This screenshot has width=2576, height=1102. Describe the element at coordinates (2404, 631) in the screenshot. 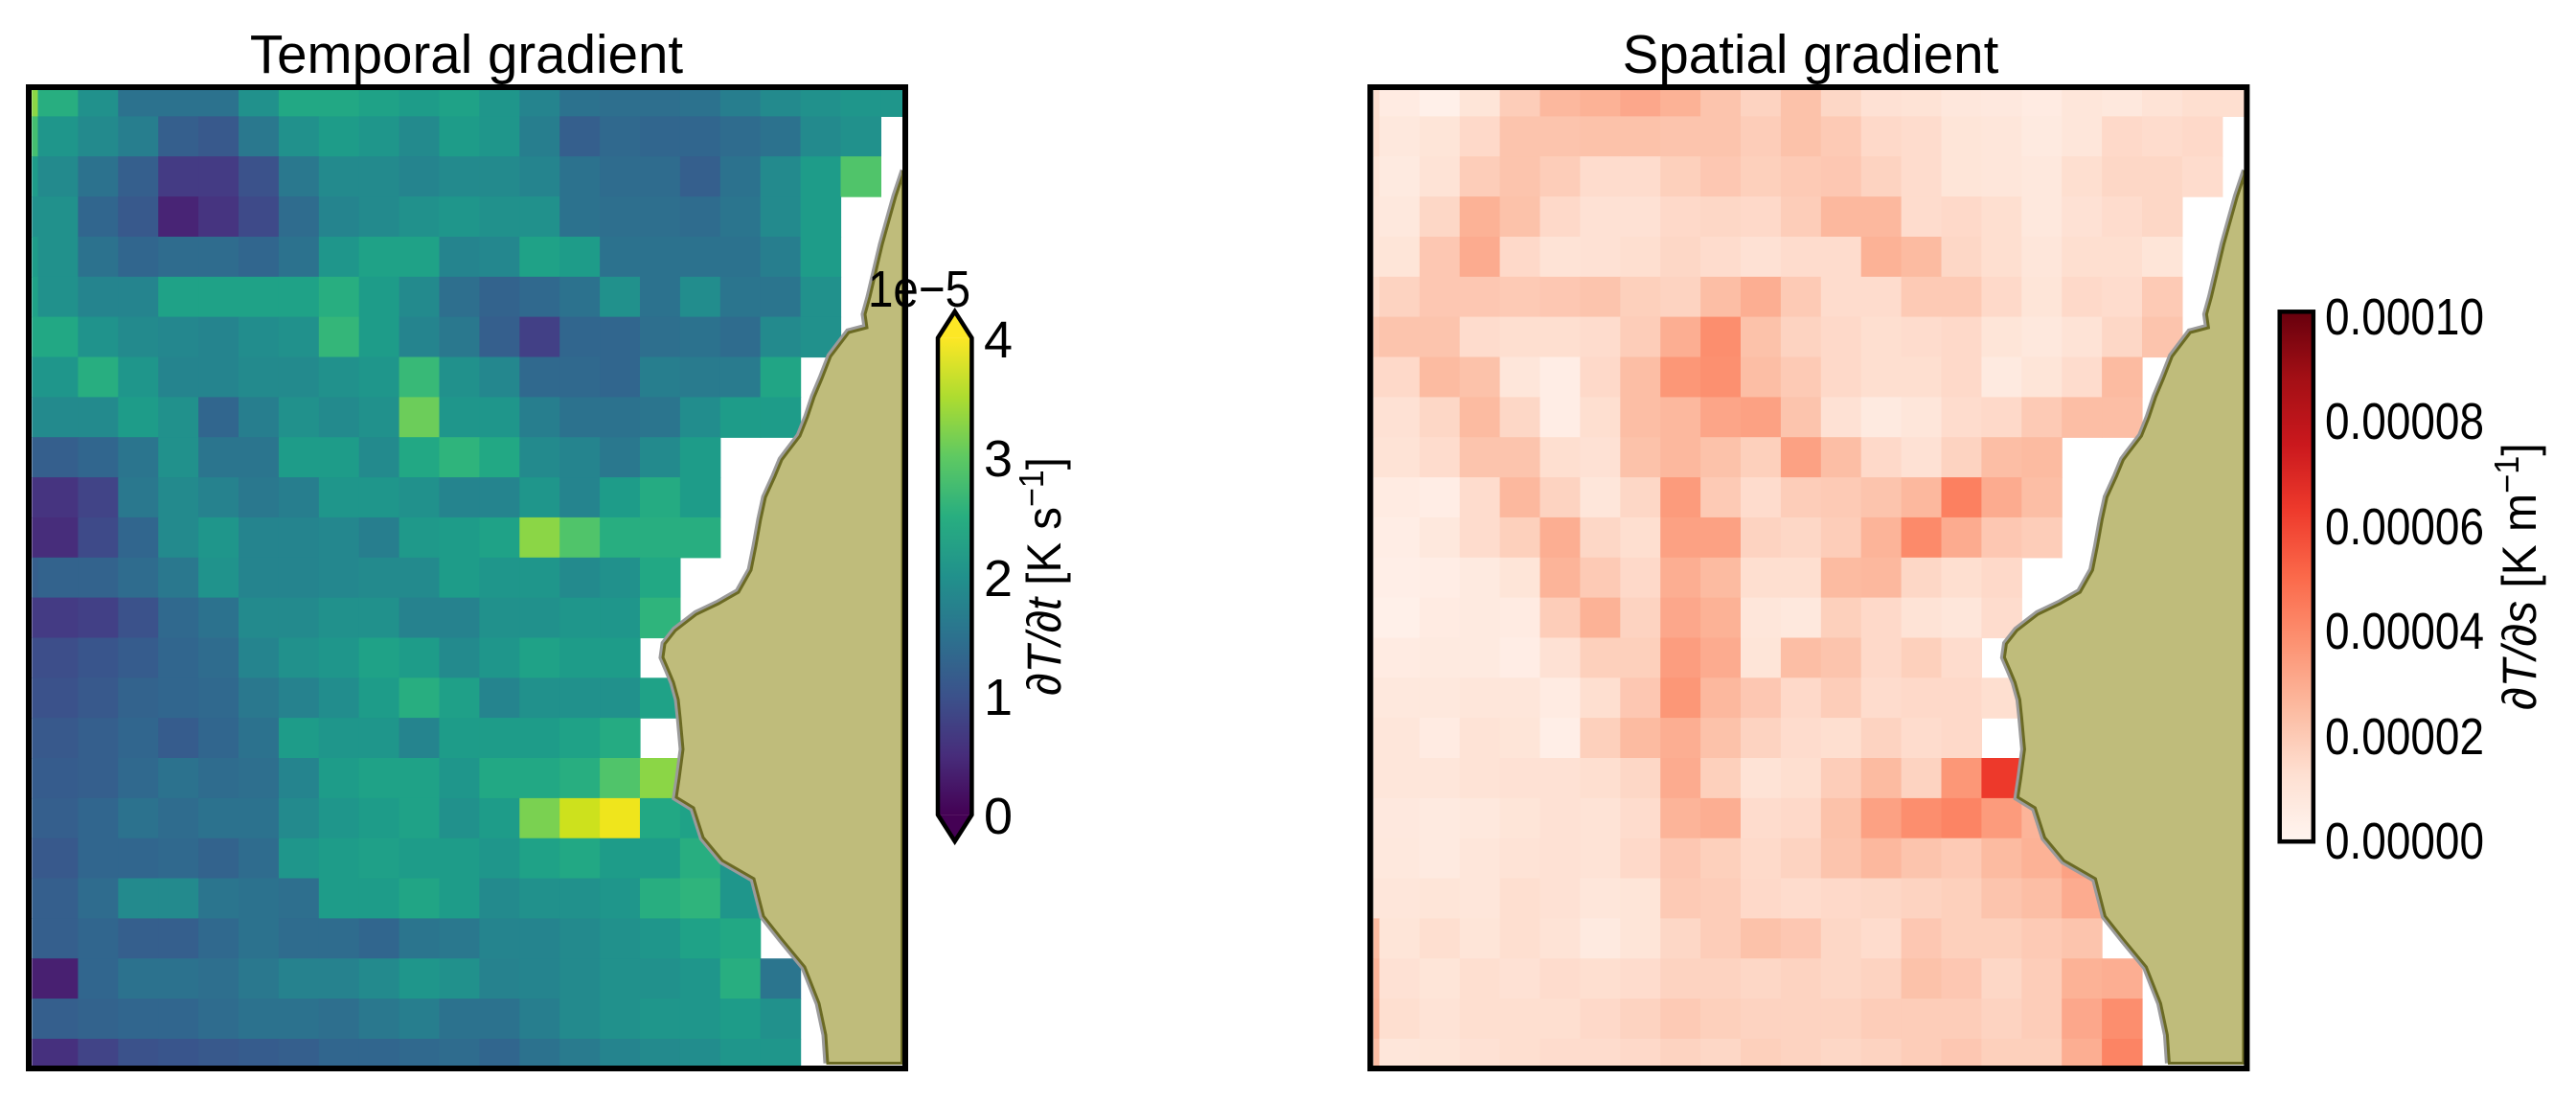

I see `svg-text: 0.00004` at that location.